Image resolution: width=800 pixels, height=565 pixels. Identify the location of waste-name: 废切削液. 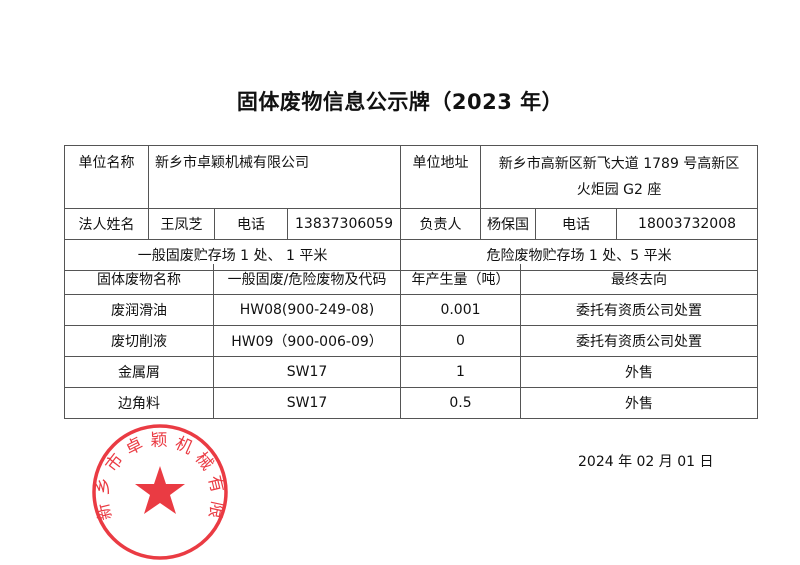
(139, 341).